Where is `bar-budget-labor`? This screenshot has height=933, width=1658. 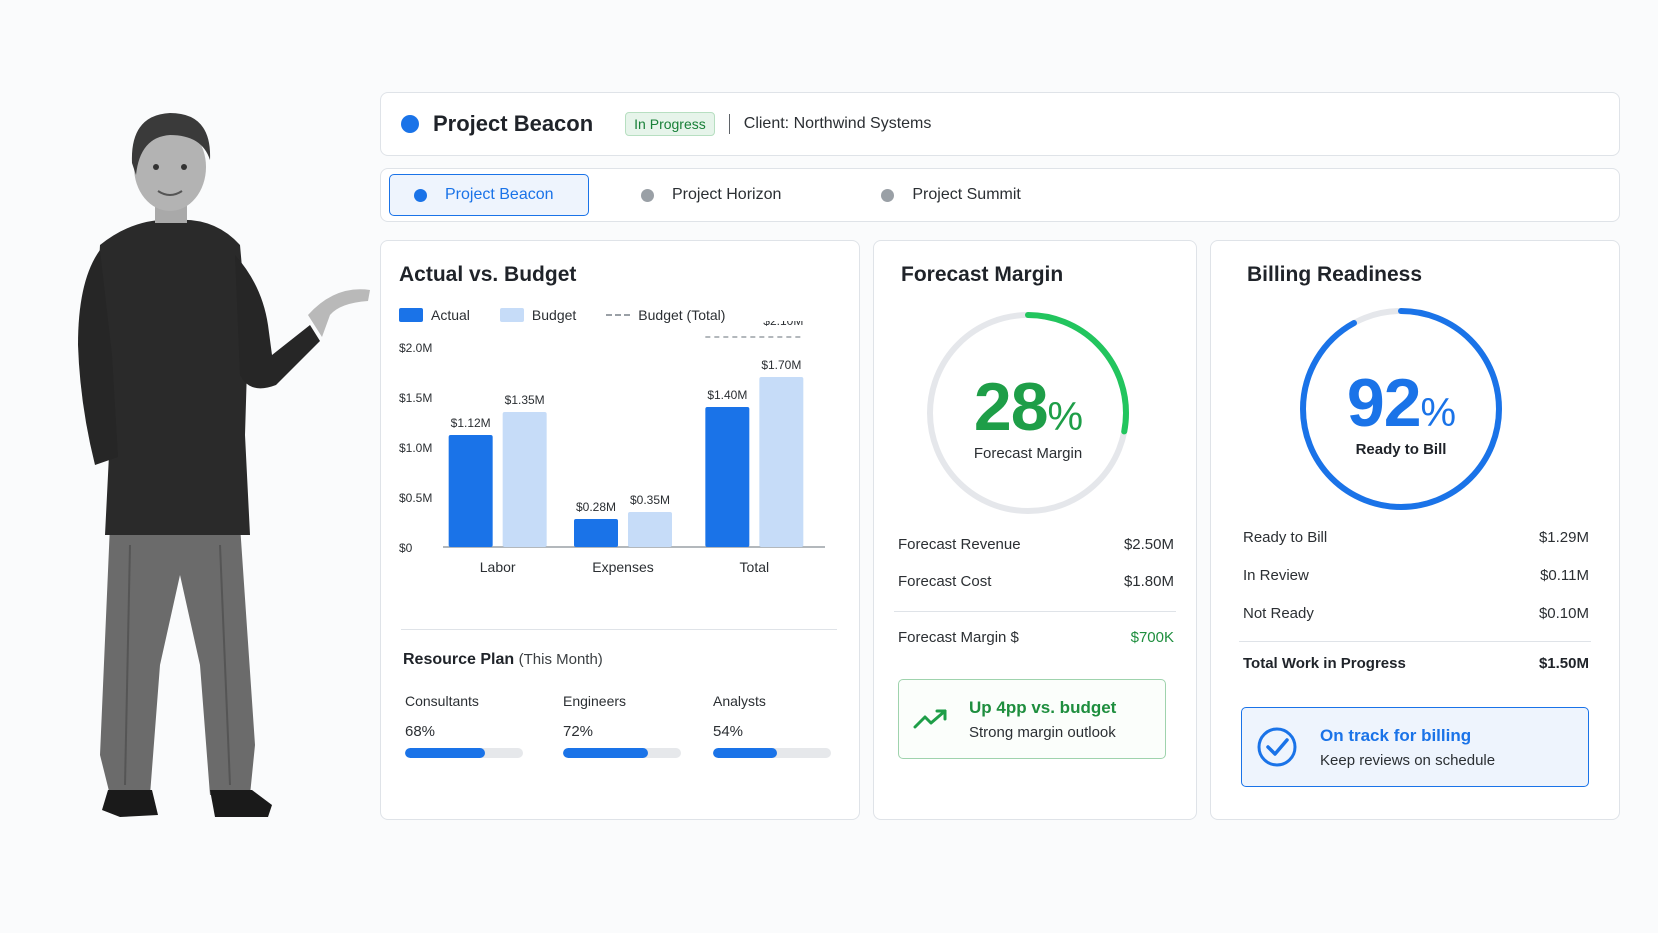 bar-budget-labor is located at coordinates (524, 479).